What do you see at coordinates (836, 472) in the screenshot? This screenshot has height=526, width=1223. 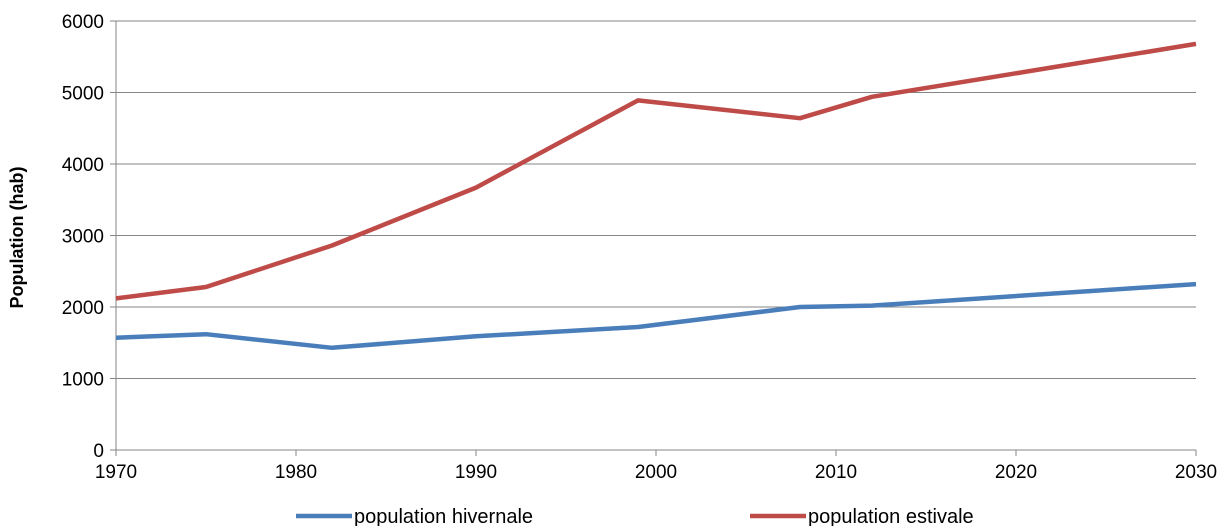 I see `x-tick-label: 2010` at bounding box center [836, 472].